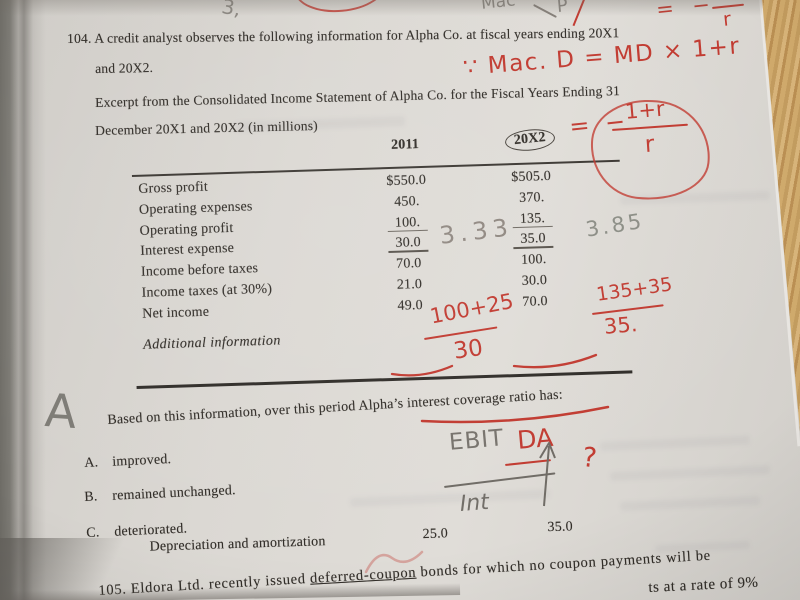 Image resolution: width=800 pixels, height=600 pixels. Describe the element at coordinates (515, 414) in the screenshot. I see `red-underline-interest-coverage` at that location.